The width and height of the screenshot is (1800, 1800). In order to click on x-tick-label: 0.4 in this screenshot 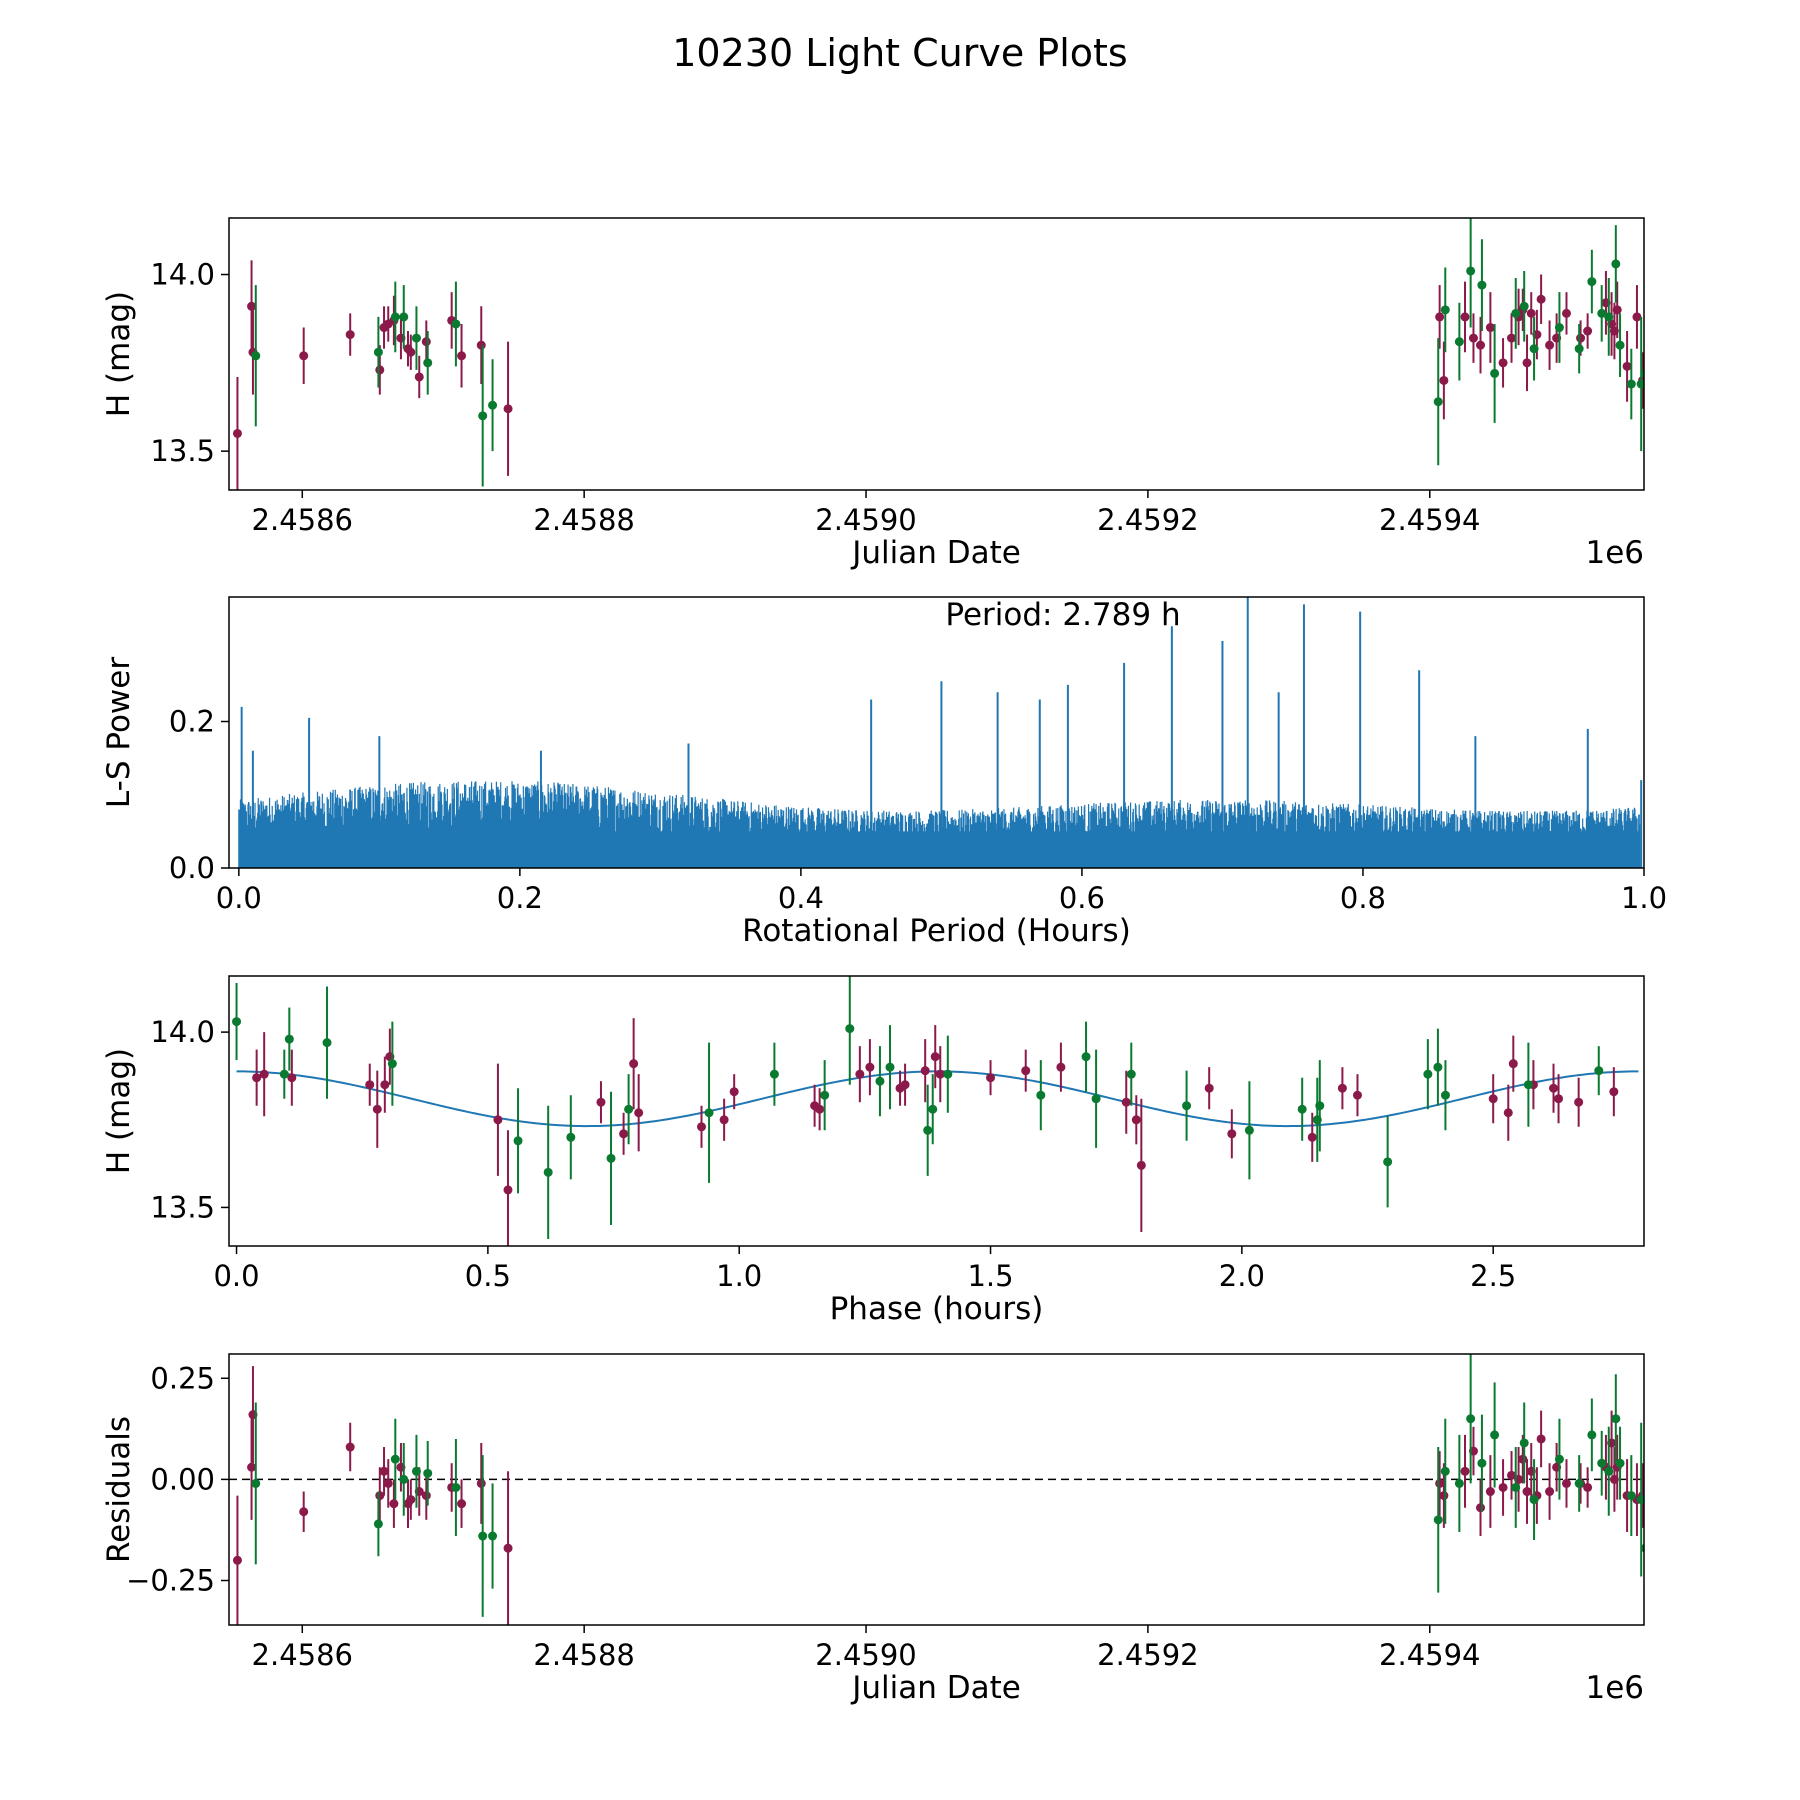, I will do `click(801, 898)`.